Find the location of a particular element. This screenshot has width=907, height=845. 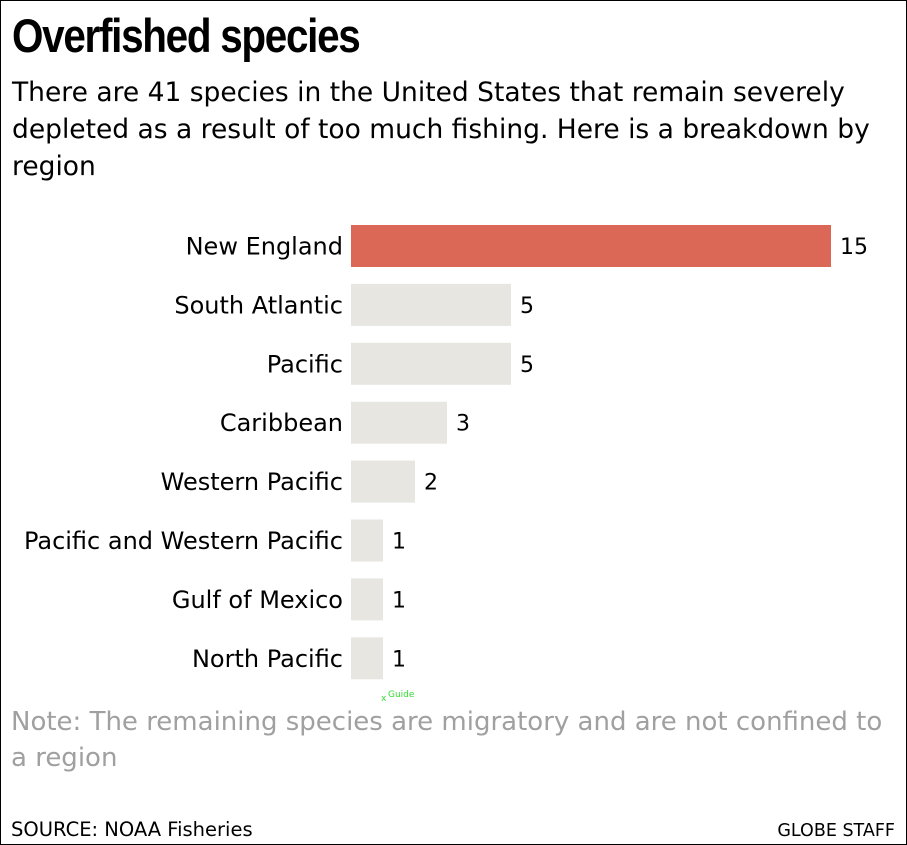

bar-new-england is located at coordinates (591, 246).